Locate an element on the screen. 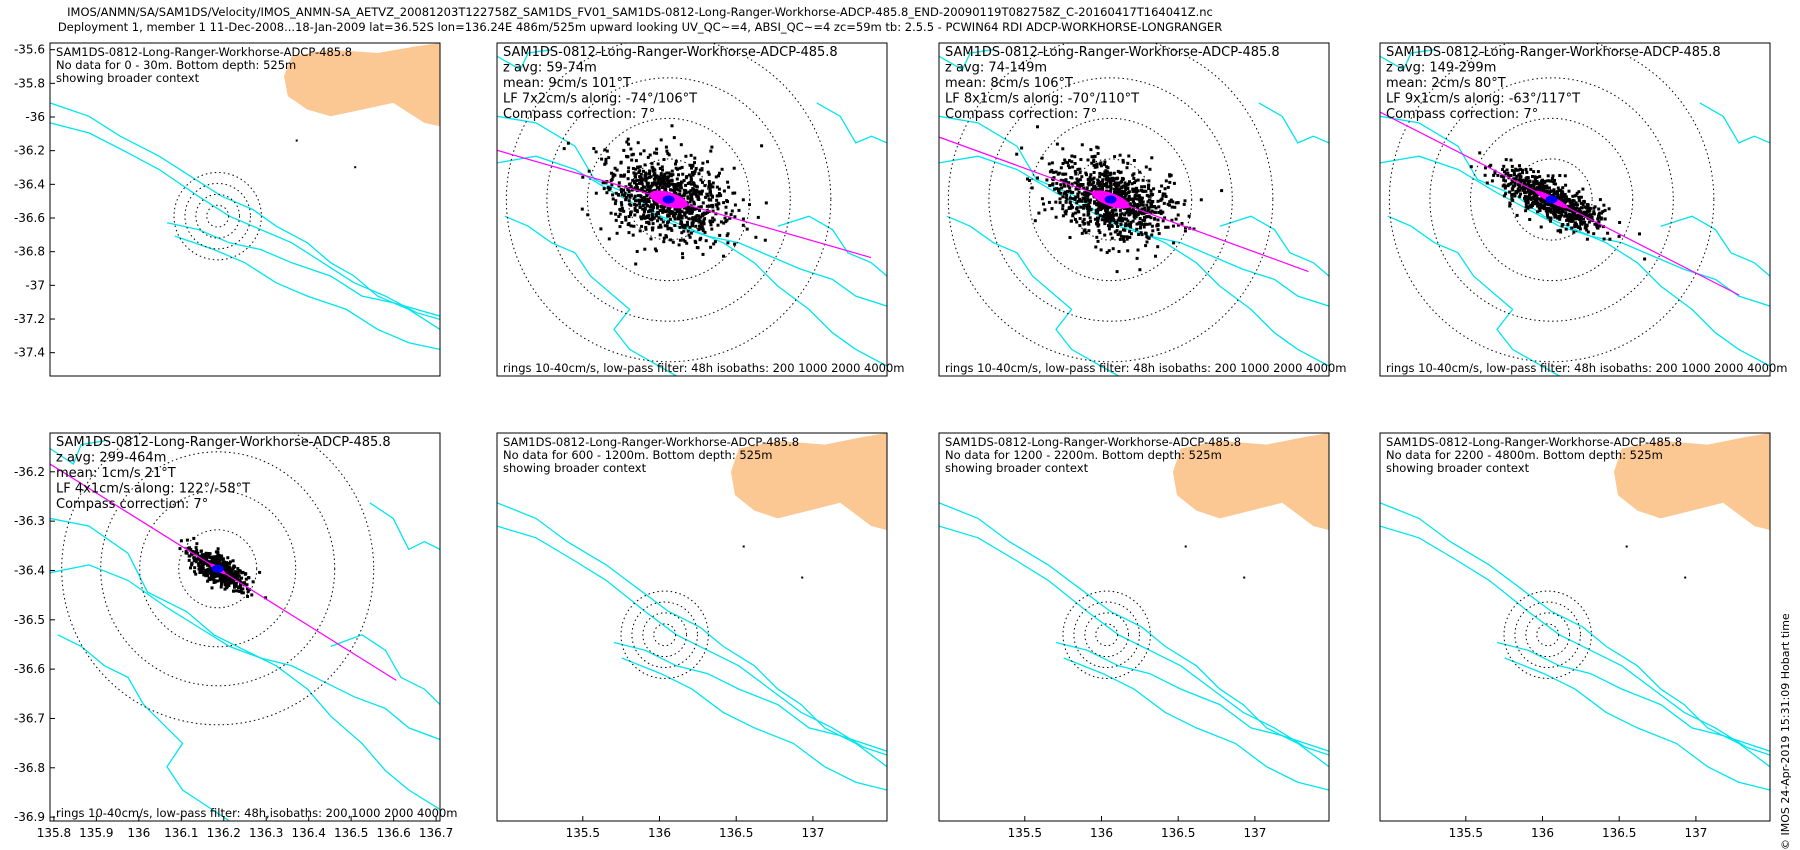  x-tick-label: 136.1 is located at coordinates (181, 833).